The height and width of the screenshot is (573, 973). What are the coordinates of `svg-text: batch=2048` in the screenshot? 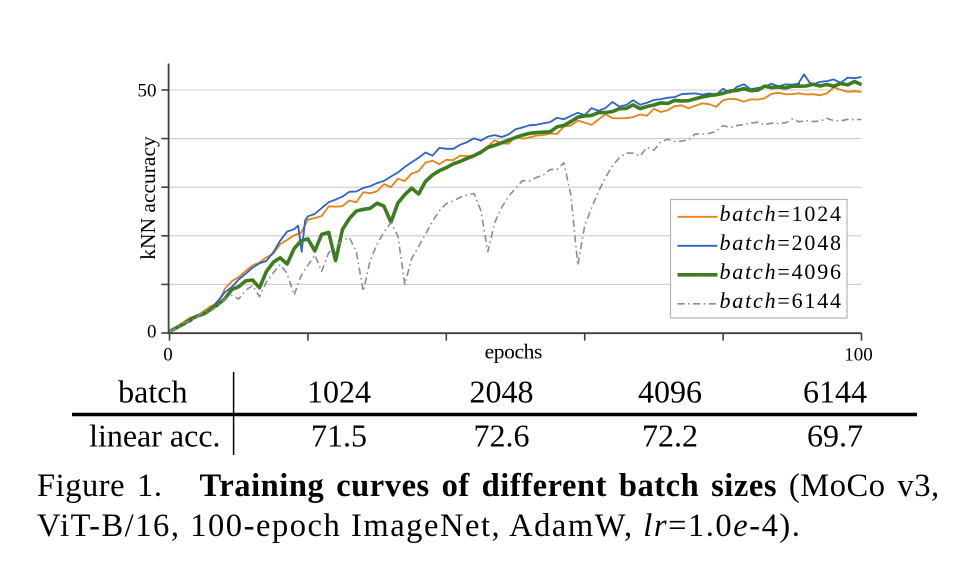 It's located at (781, 242).